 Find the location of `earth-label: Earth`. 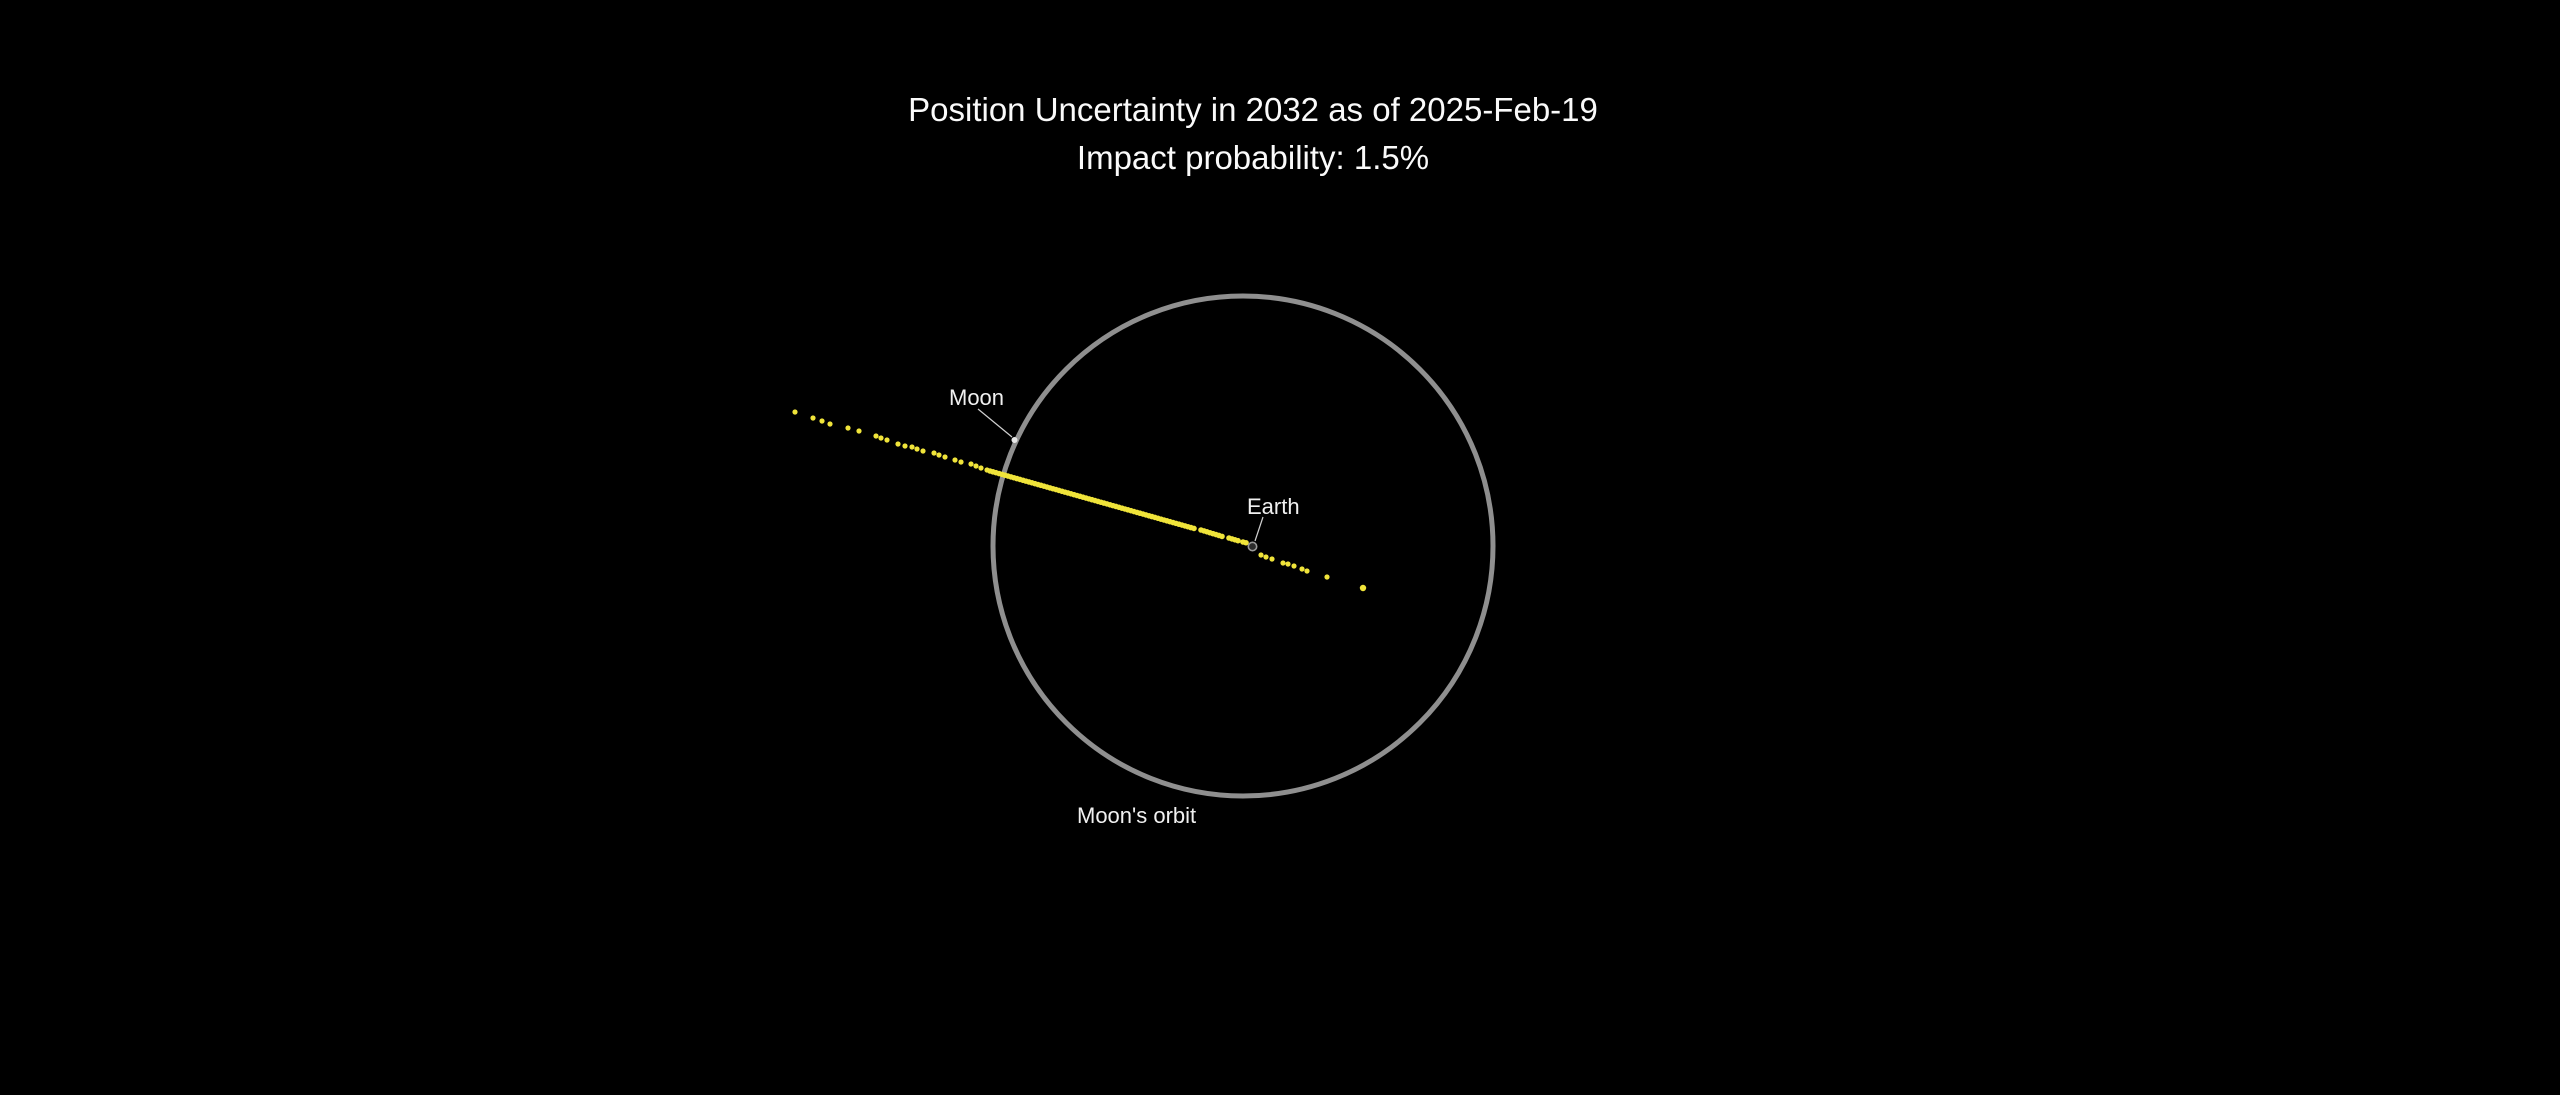

earth-label: Earth is located at coordinates (1273, 506).